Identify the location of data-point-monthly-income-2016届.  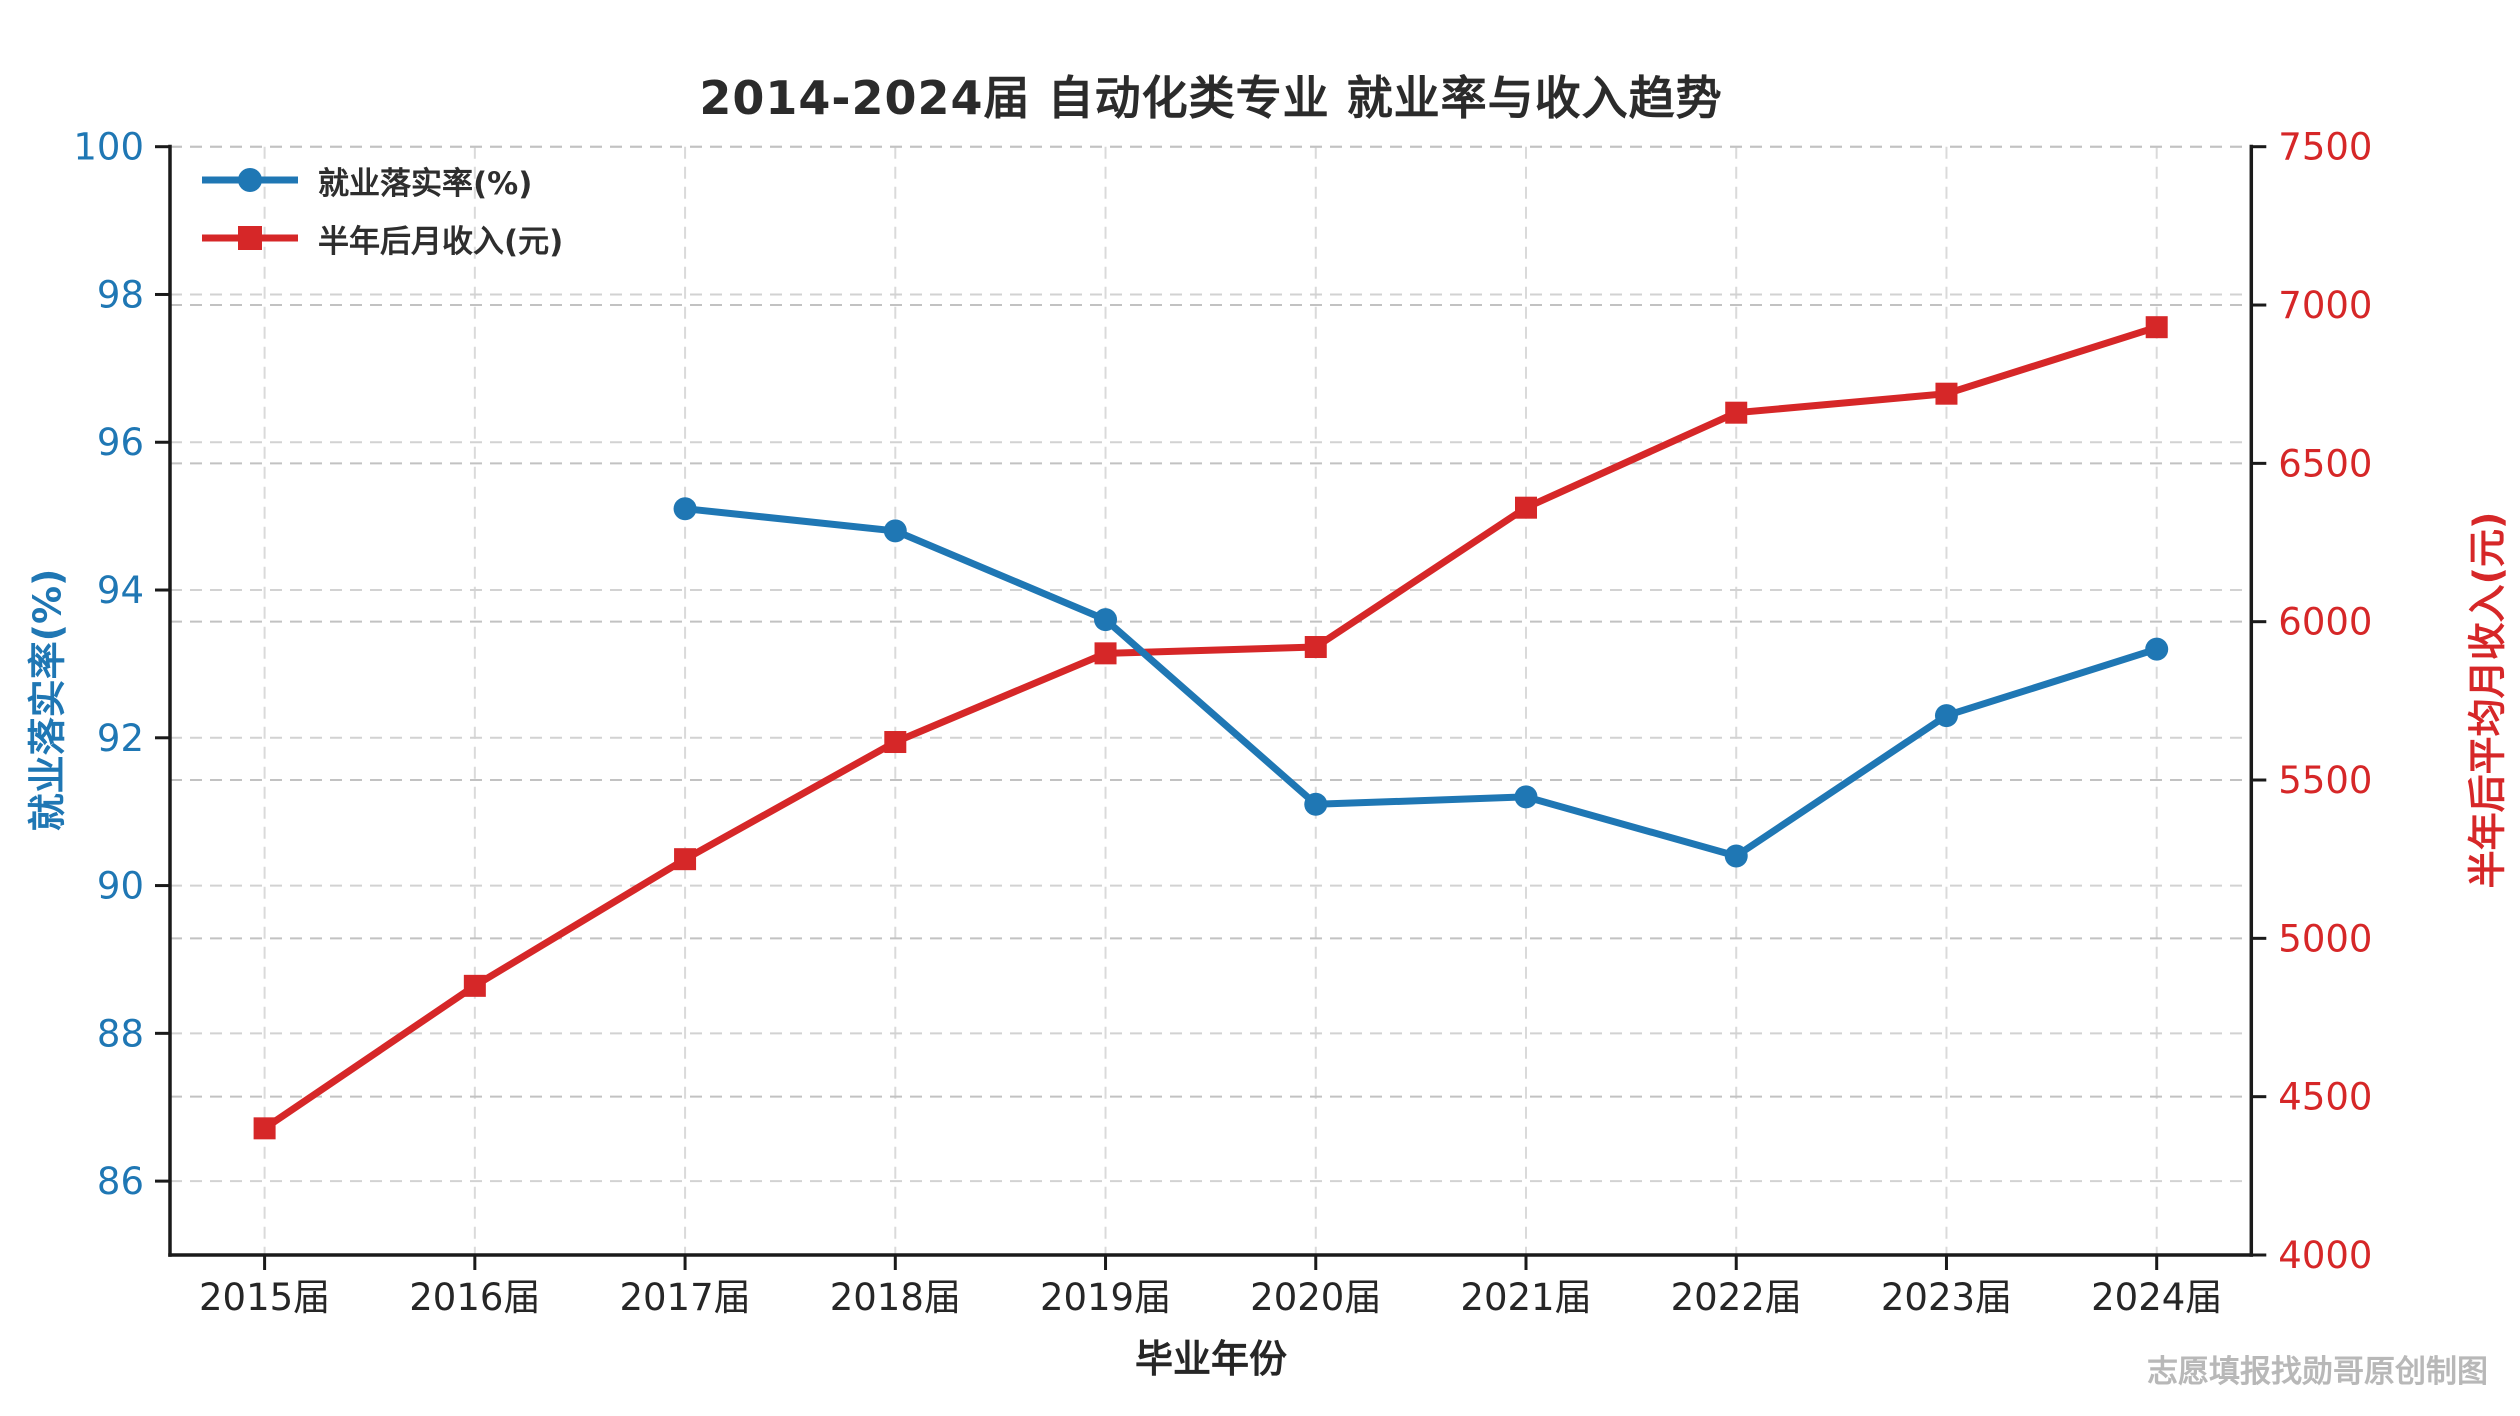
(474, 985).